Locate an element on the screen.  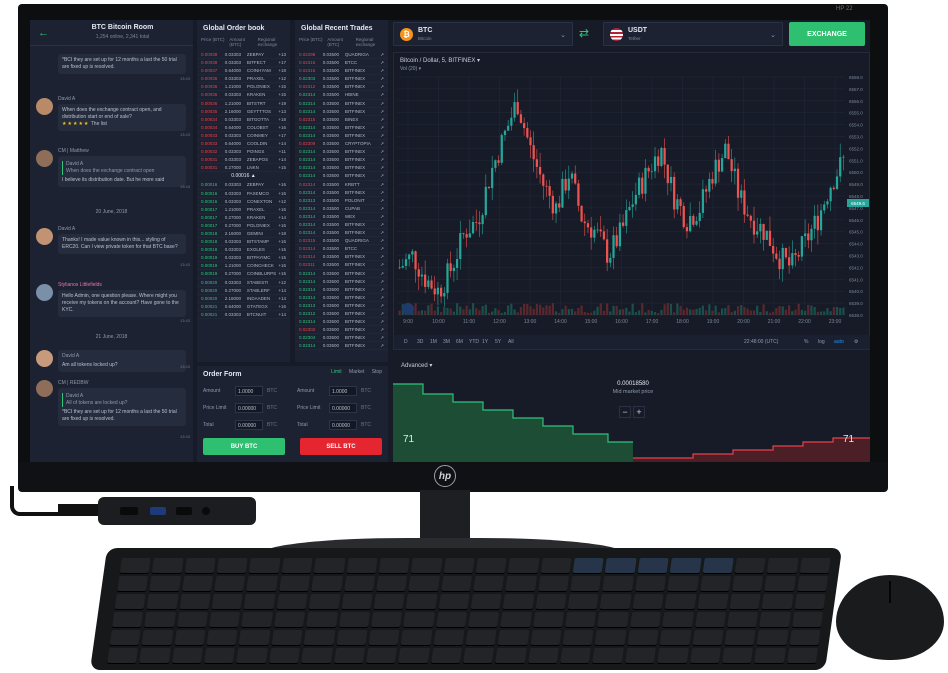
ask-row: 0.00034 0.03303 BITGOTTA +18 is located at coordinates (243, 120).